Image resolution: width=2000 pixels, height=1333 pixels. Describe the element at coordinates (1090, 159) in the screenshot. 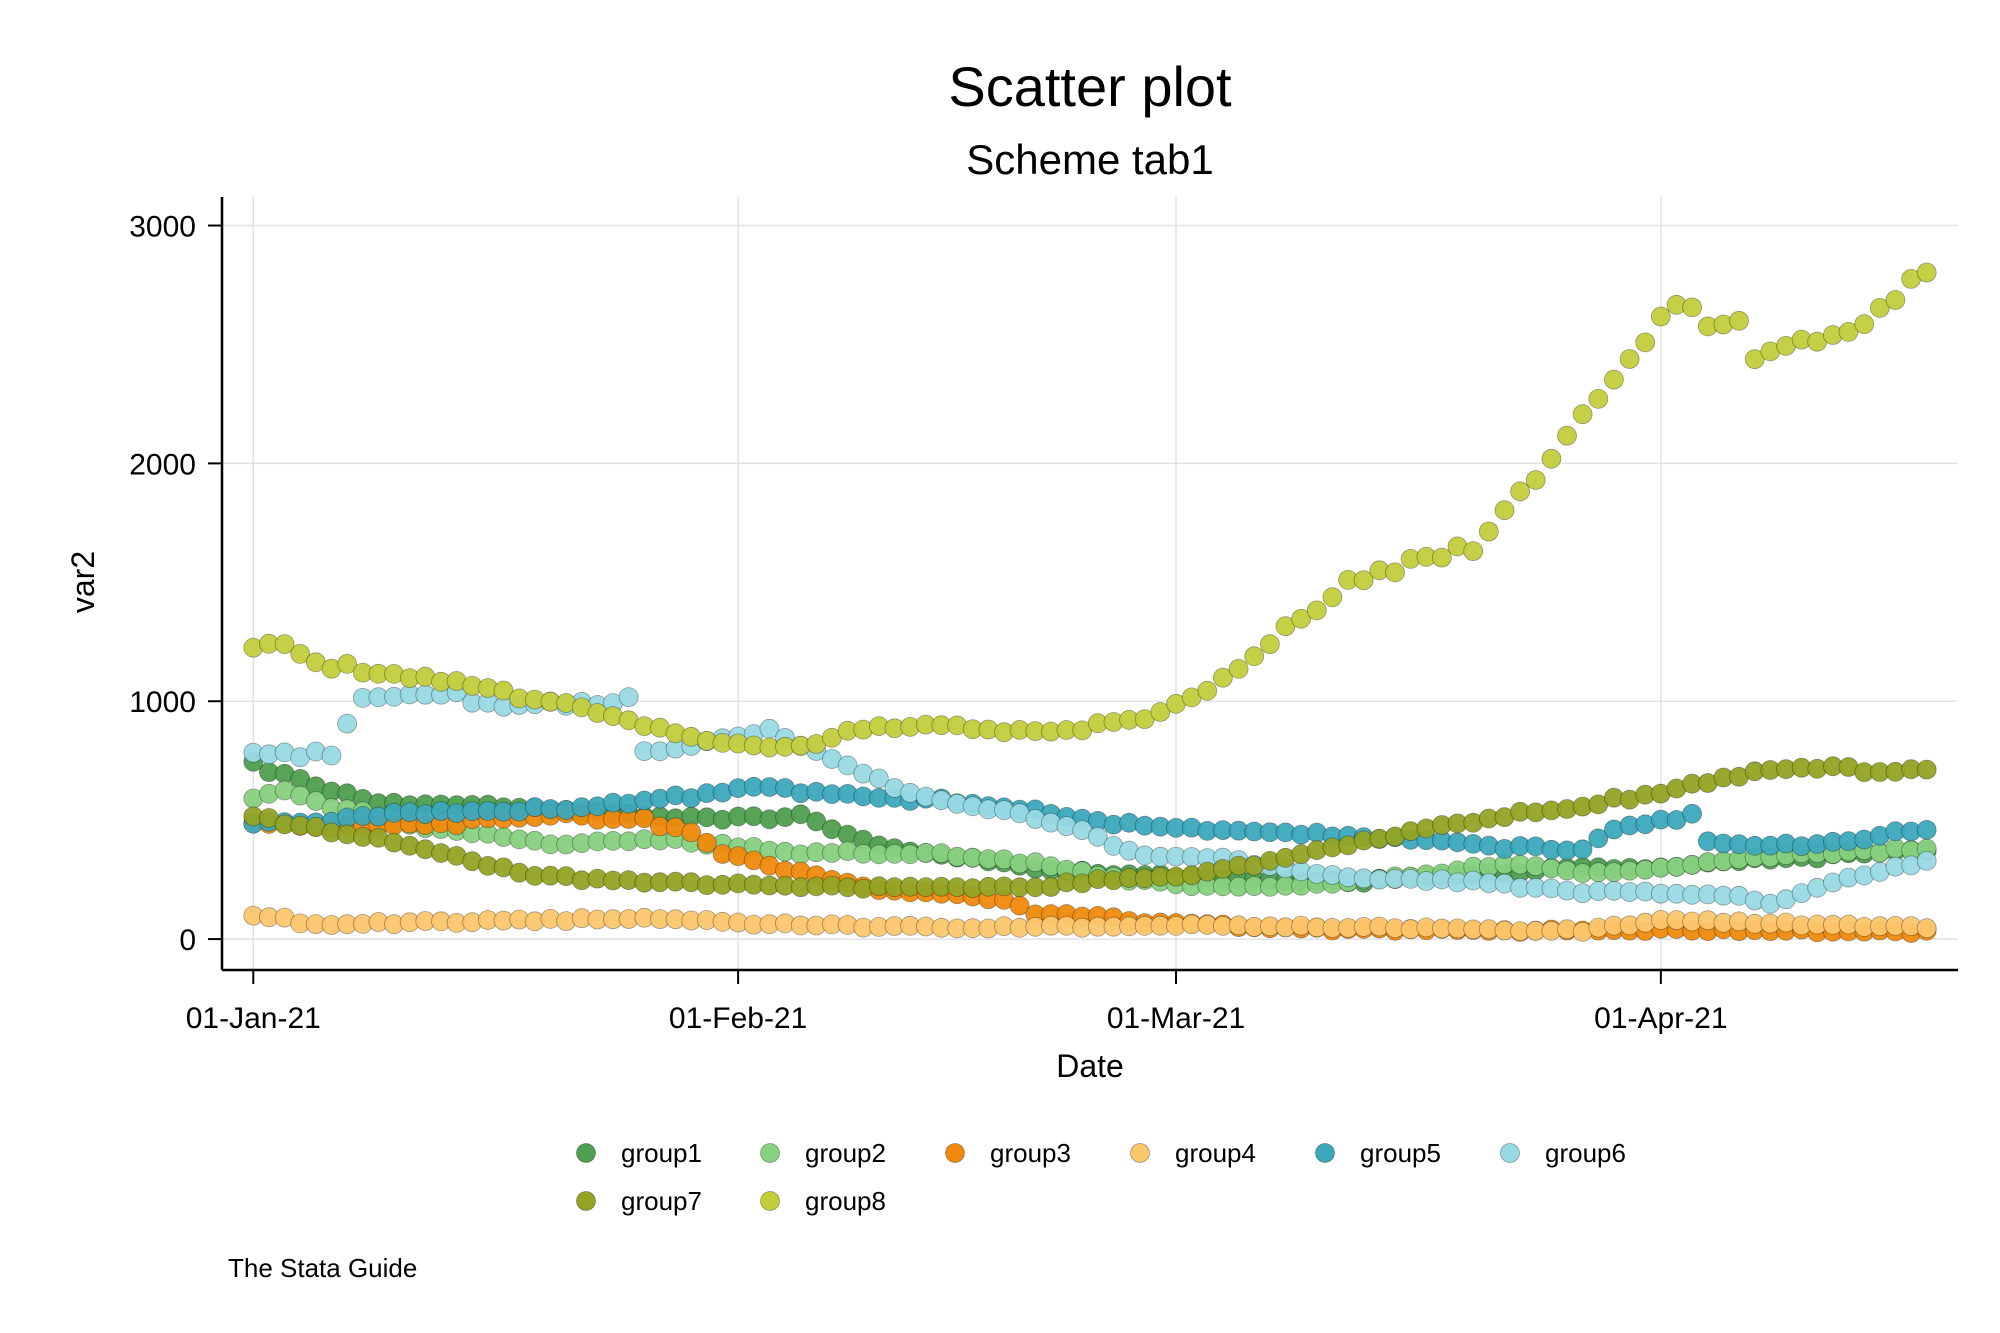

I see `chart-subtitle: Scheme tab1` at that location.